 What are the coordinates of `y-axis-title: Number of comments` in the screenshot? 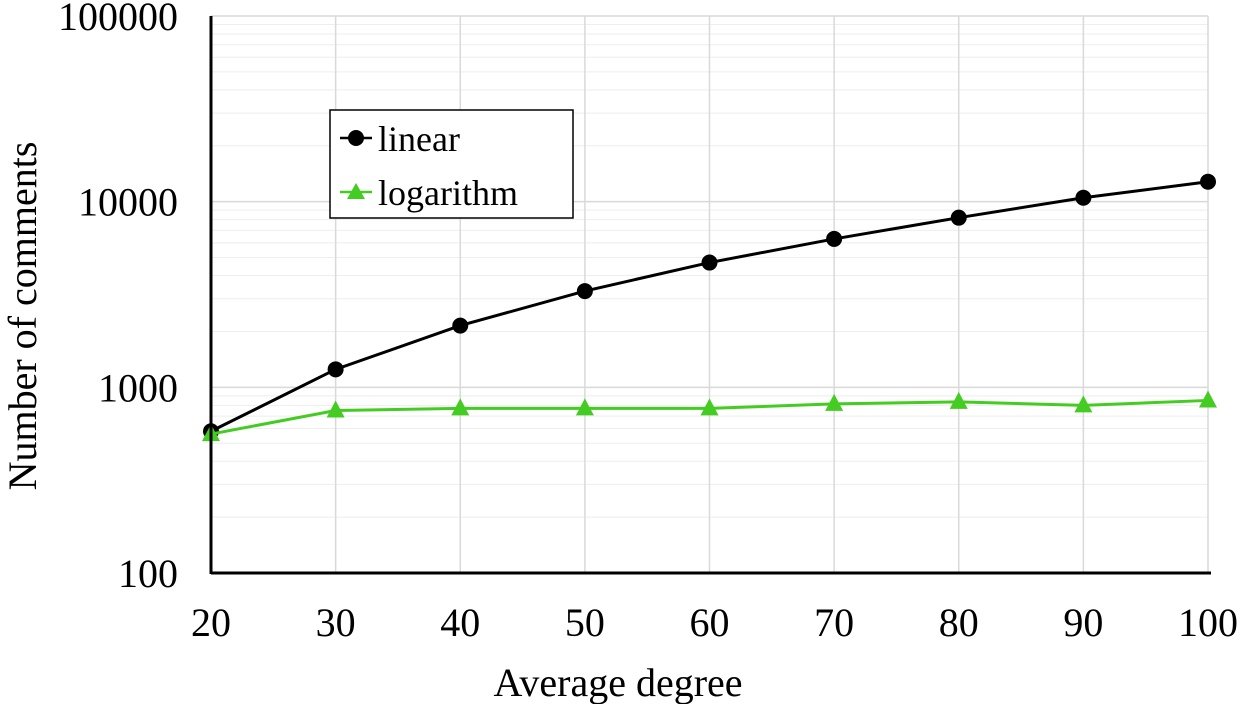 It's located at (22, 316).